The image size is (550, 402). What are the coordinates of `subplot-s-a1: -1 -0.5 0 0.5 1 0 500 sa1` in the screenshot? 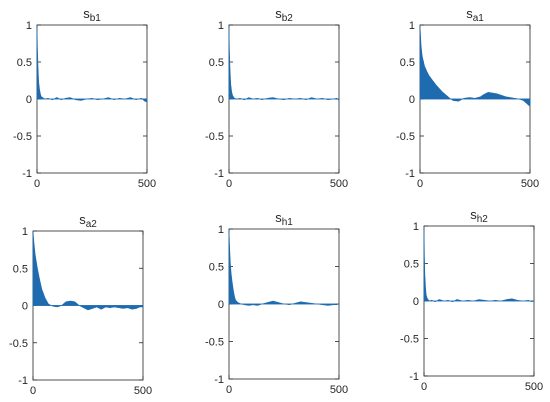 It's located at (467, 98).